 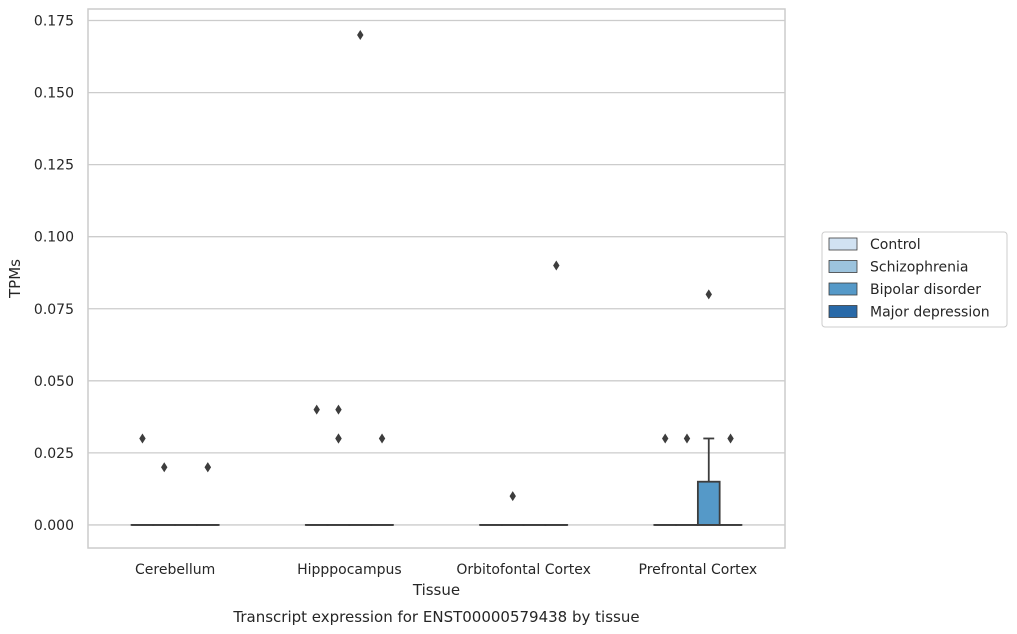 I want to click on y-tick-label: 0.125, so click(x=54, y=166).